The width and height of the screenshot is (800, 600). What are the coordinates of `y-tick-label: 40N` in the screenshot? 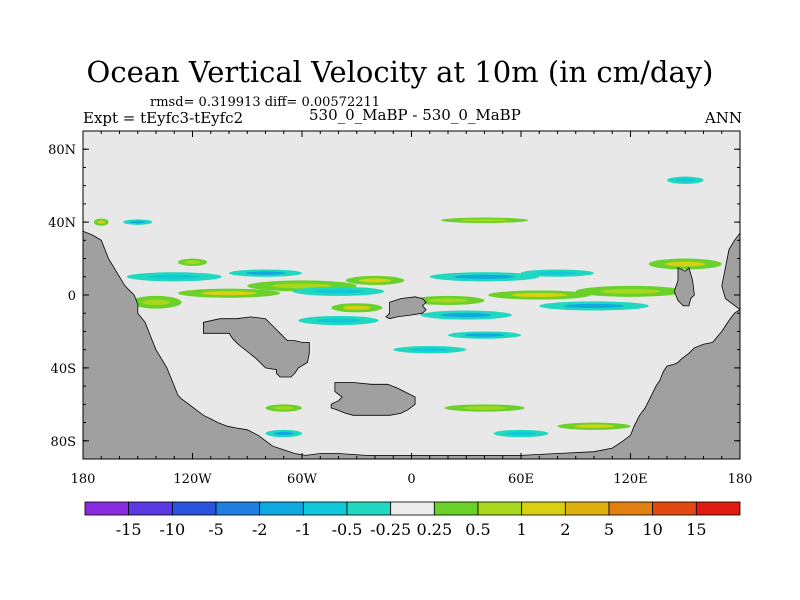 It's located at (62, 223).